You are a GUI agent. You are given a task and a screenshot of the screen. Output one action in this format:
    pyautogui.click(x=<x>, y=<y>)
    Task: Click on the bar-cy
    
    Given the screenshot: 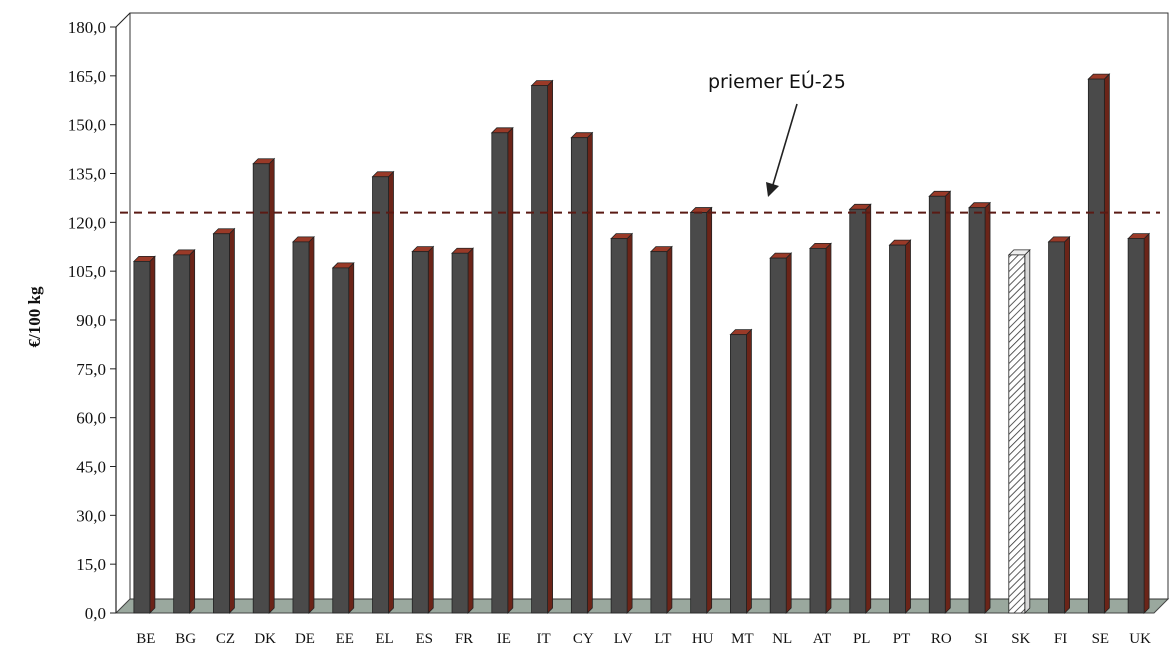 What is the action you would take?
    pyautogui.click(x=582, y=372)
    